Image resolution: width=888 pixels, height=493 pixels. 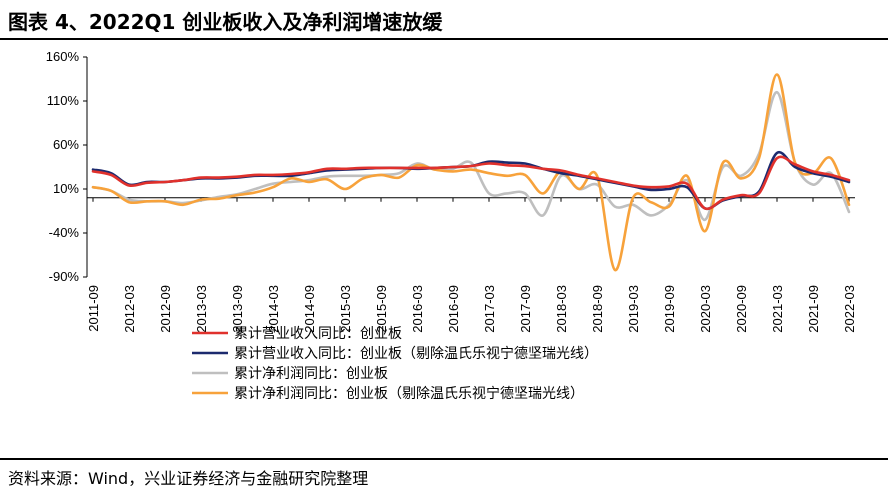 What do you see at coordinates (561, 309) in the screenshot?
I see `x-tick-label: 2018-03` at bounding box center [561, 309].